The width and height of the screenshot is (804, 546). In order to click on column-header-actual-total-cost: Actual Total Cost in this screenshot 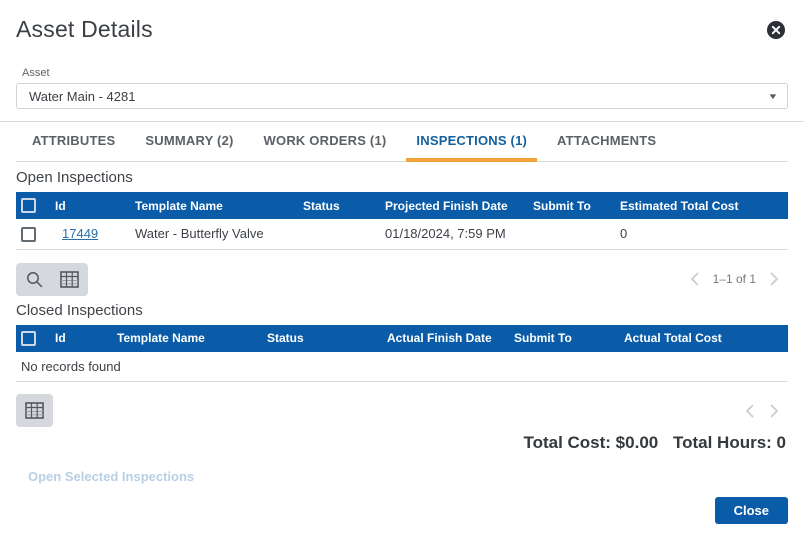, I will do `click(703, 338)`.